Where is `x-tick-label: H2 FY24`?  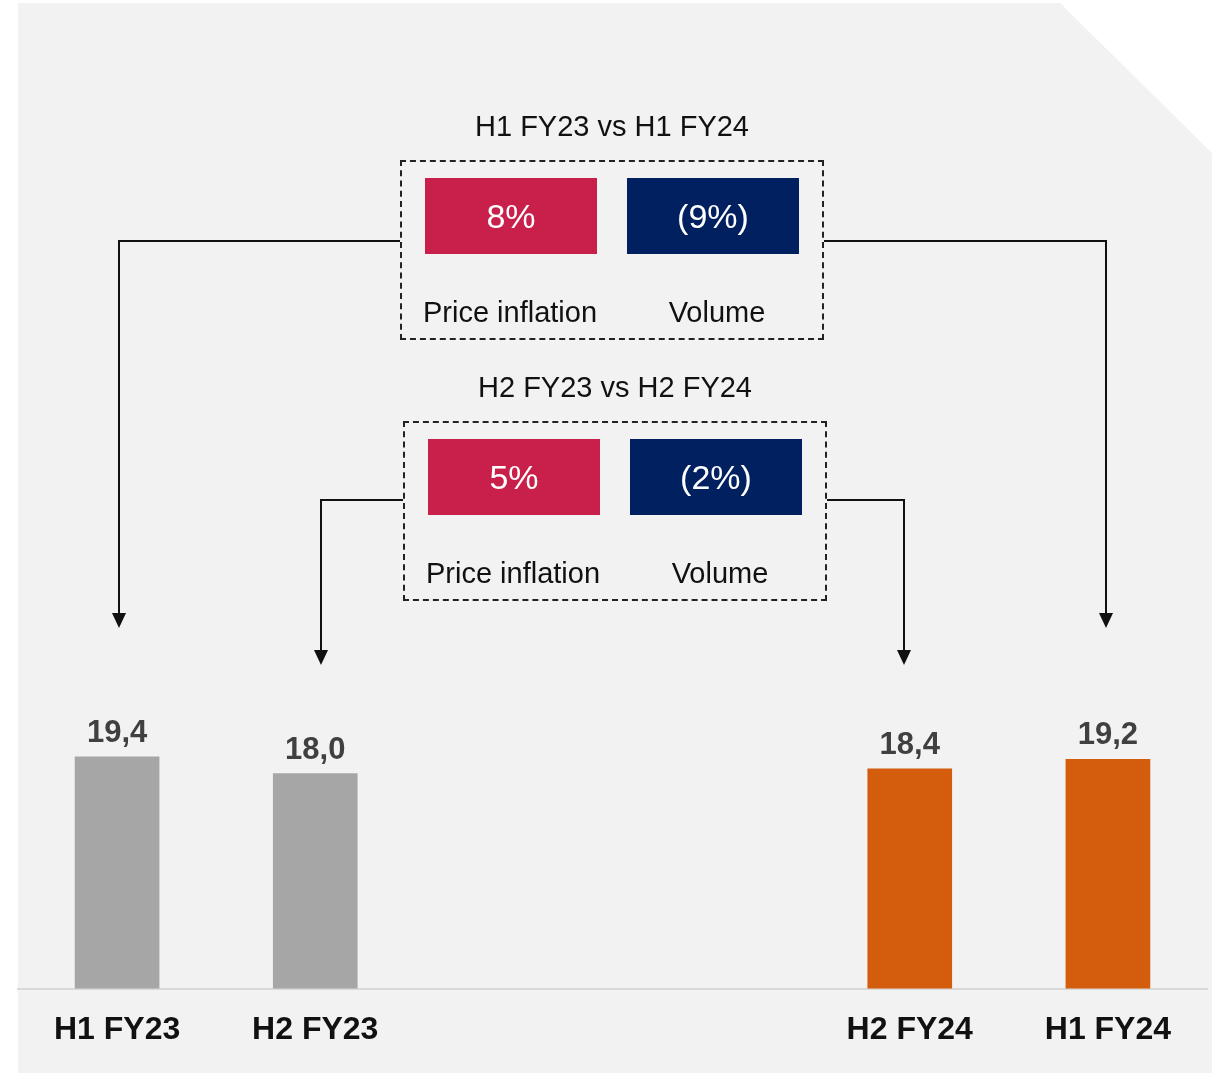
x-tick-label: H2 FY24 is located at coordinates (910, 1027).